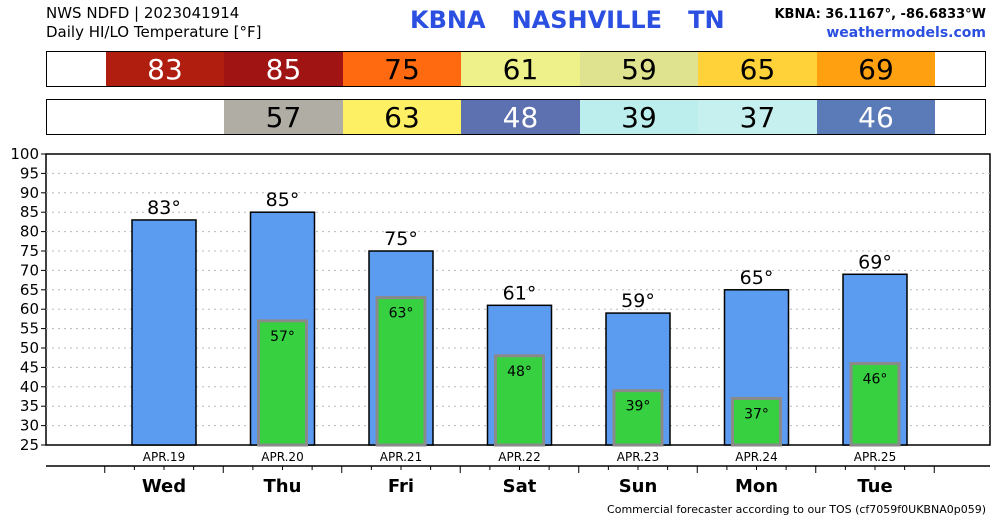  Describe the element at coordinates (639, 69) in the screenshot. I see `hi-temp-cell: 59` at that location.